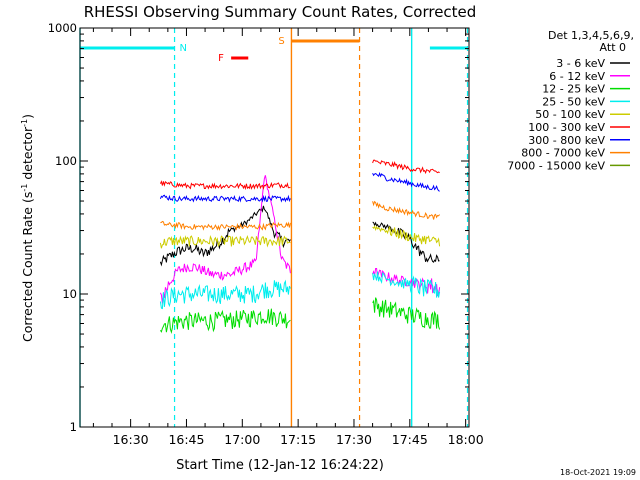 The width and height of the screenshot is (640, 480). What do you see at coordinates (406, 210) in the screenshot?
I see `series-800-7000-kev-seg2` at bounding box center [406, 210].